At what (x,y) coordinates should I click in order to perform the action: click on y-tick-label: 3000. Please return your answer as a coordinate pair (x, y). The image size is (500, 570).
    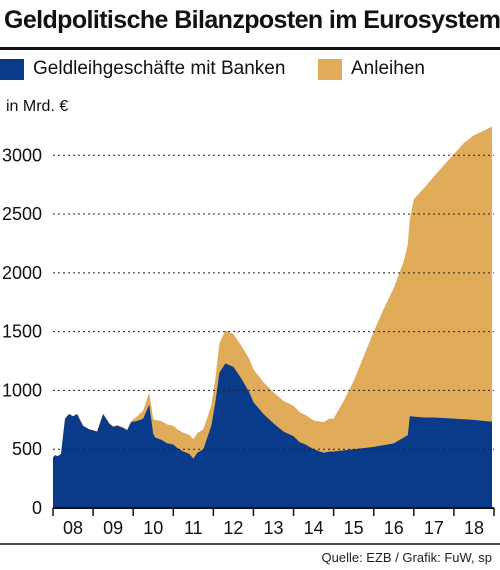
    Looking at the image, I should click on (22, 155).